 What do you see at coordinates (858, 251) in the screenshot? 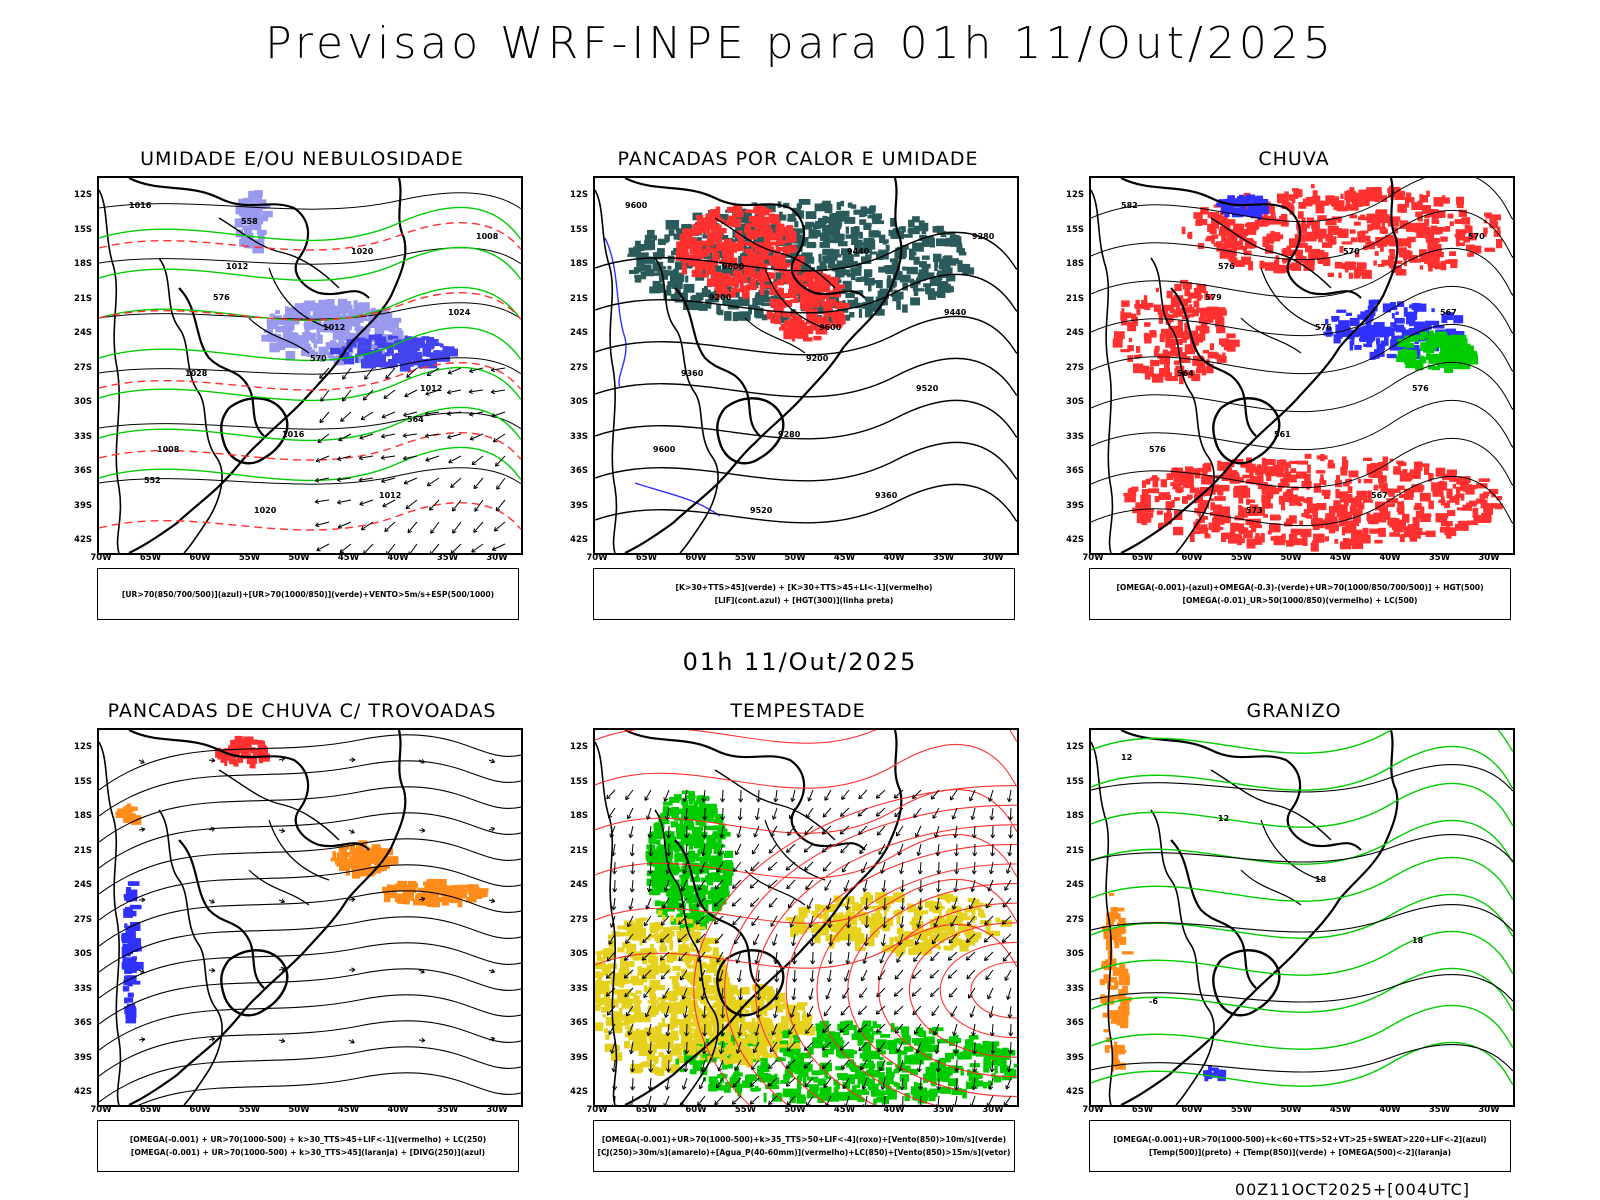
I see `contour-label: 9440` at bounding box center [858, 251].